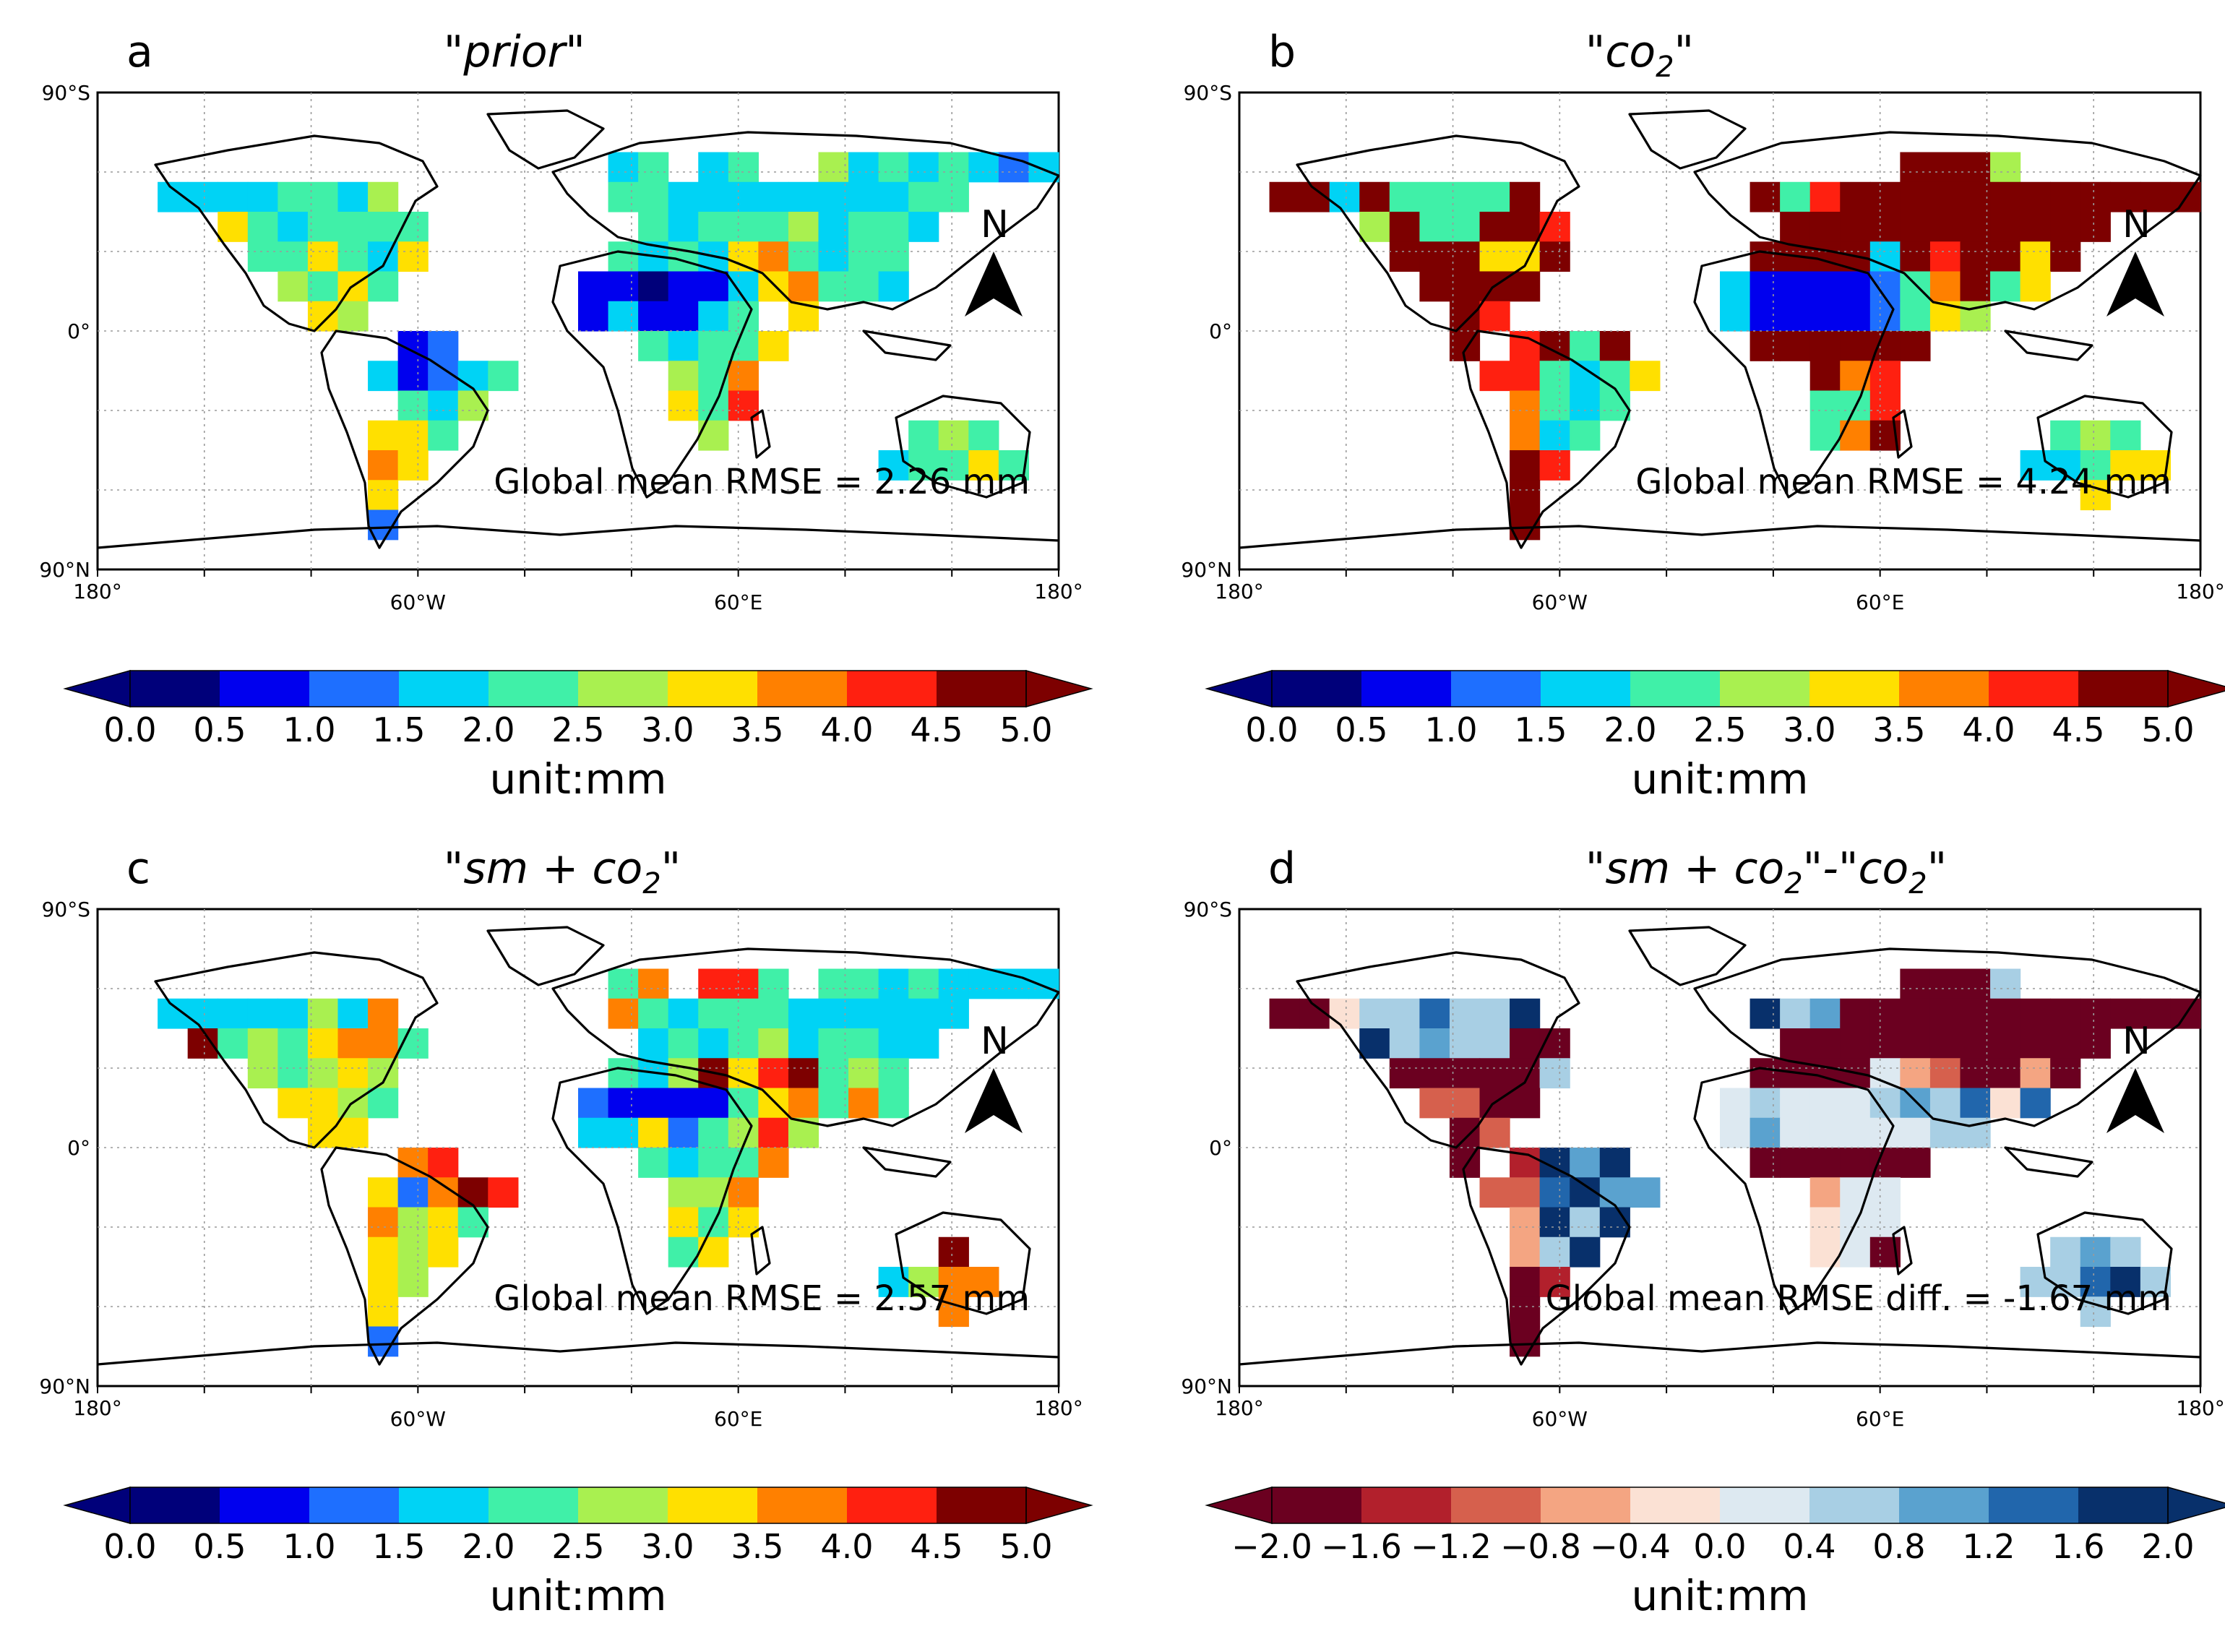  I want to click on rmse-annotation: Global mean RMSE = 2.57 mm, so click(762, 1298).